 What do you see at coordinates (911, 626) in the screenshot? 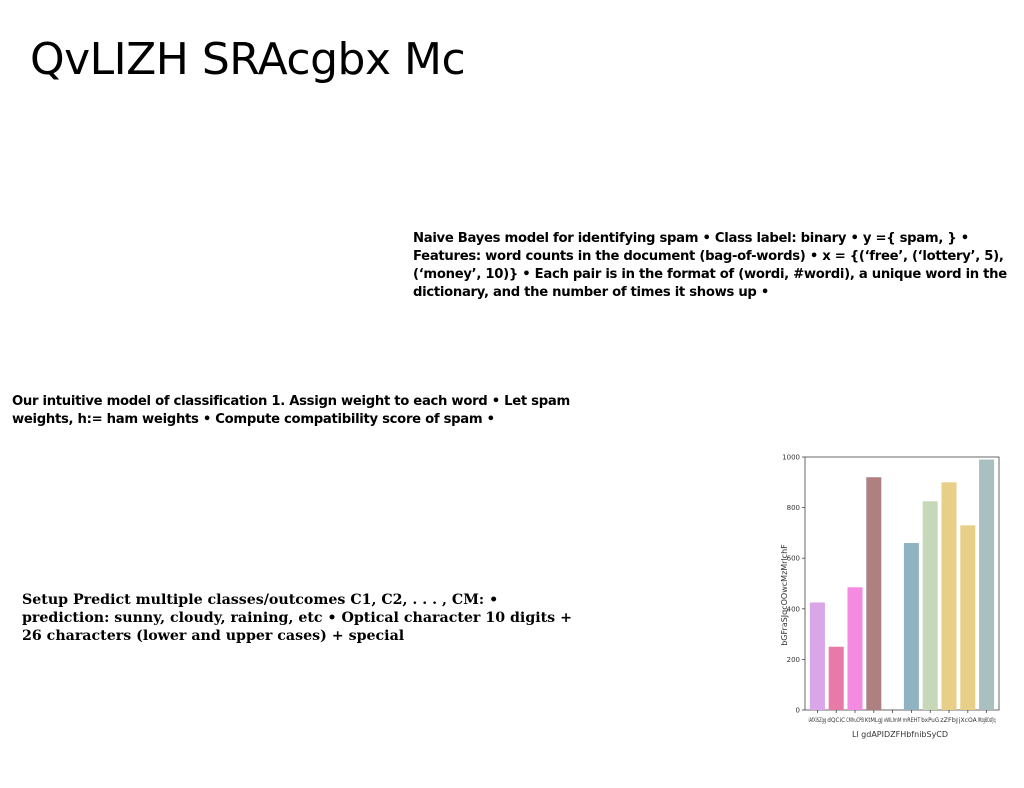
I see `bar-mREHT` at bounding box center [911, 626].